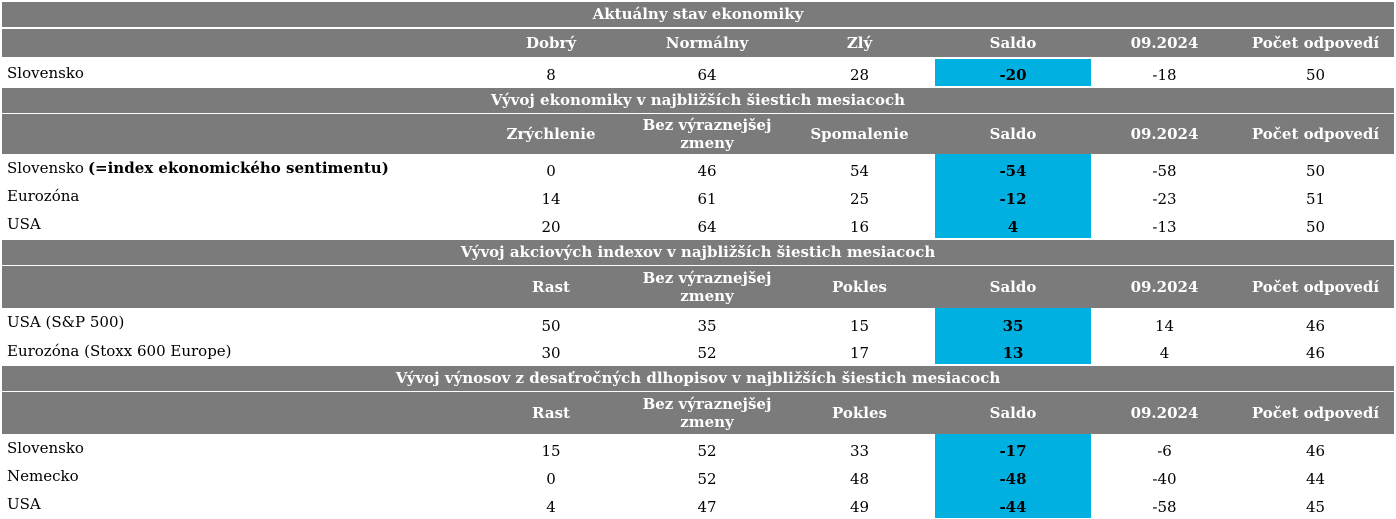 The height and width of the screenshot is (519, 1396). I want to click on table-row: Nemecko 0 52 48 -48 -40 44, so click(698, 476).